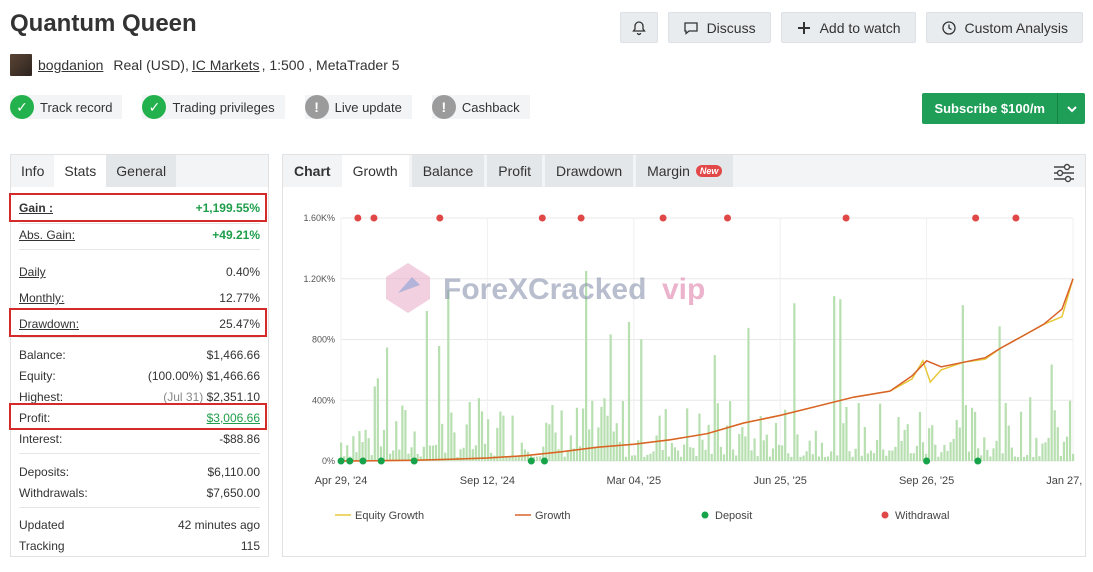 The height and width of the screenshot is (572, 1093). What do you see at coordinates (514, 171) in the screenshot?
I see `tab-profit: Profit` at bounding box center [514, 171].